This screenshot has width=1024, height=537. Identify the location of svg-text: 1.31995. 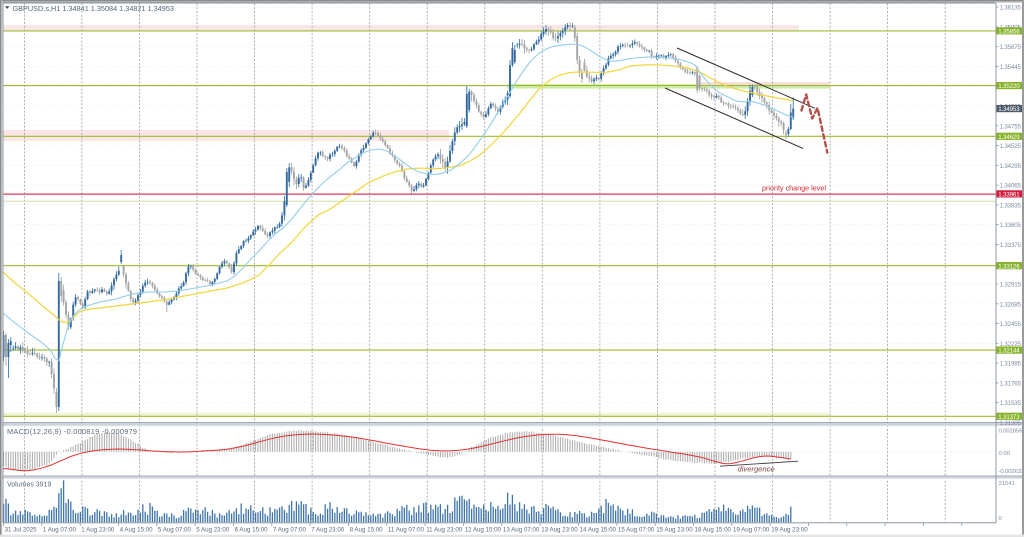
(1011, 364).